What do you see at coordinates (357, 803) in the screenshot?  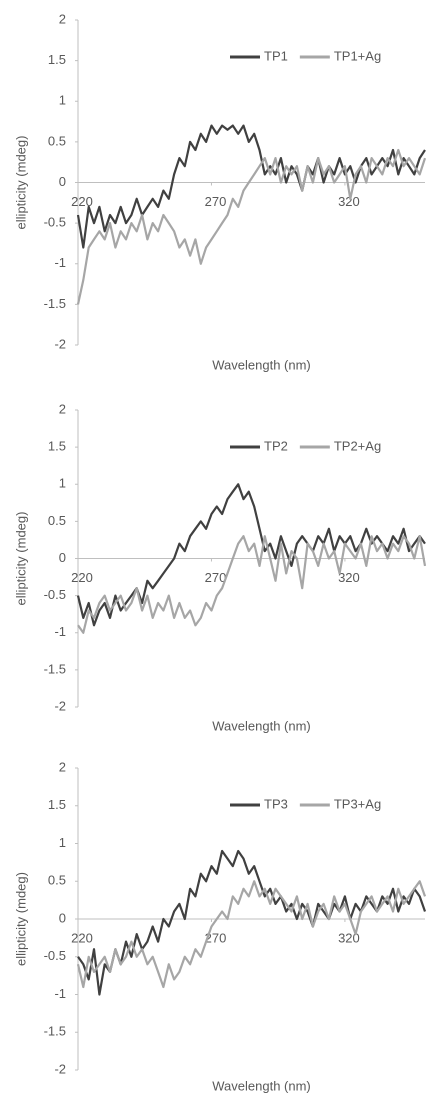 I see `legend-label: TP3+Ag` at bounding box center [357, 803].